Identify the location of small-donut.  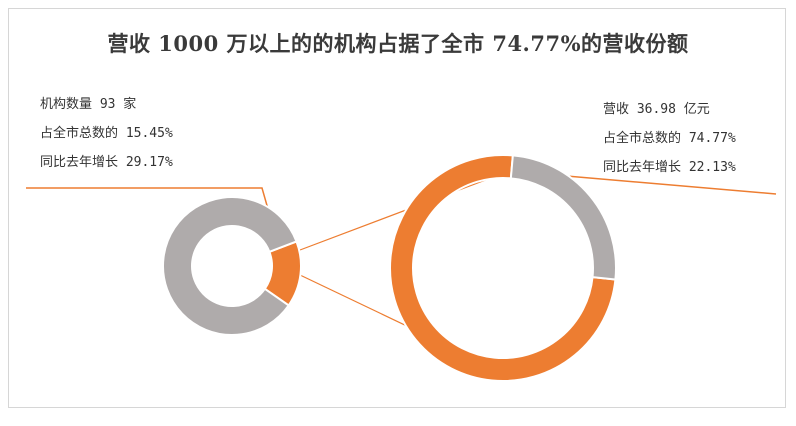
(232, 266).